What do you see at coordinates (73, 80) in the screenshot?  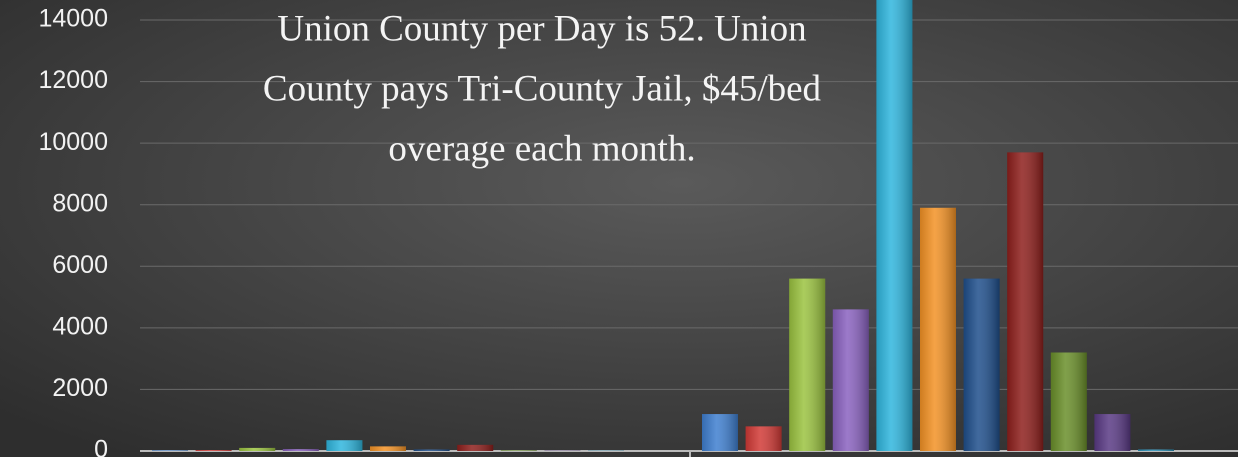 I see `y-tick-label: 12000` at bounding box center [73, 80].